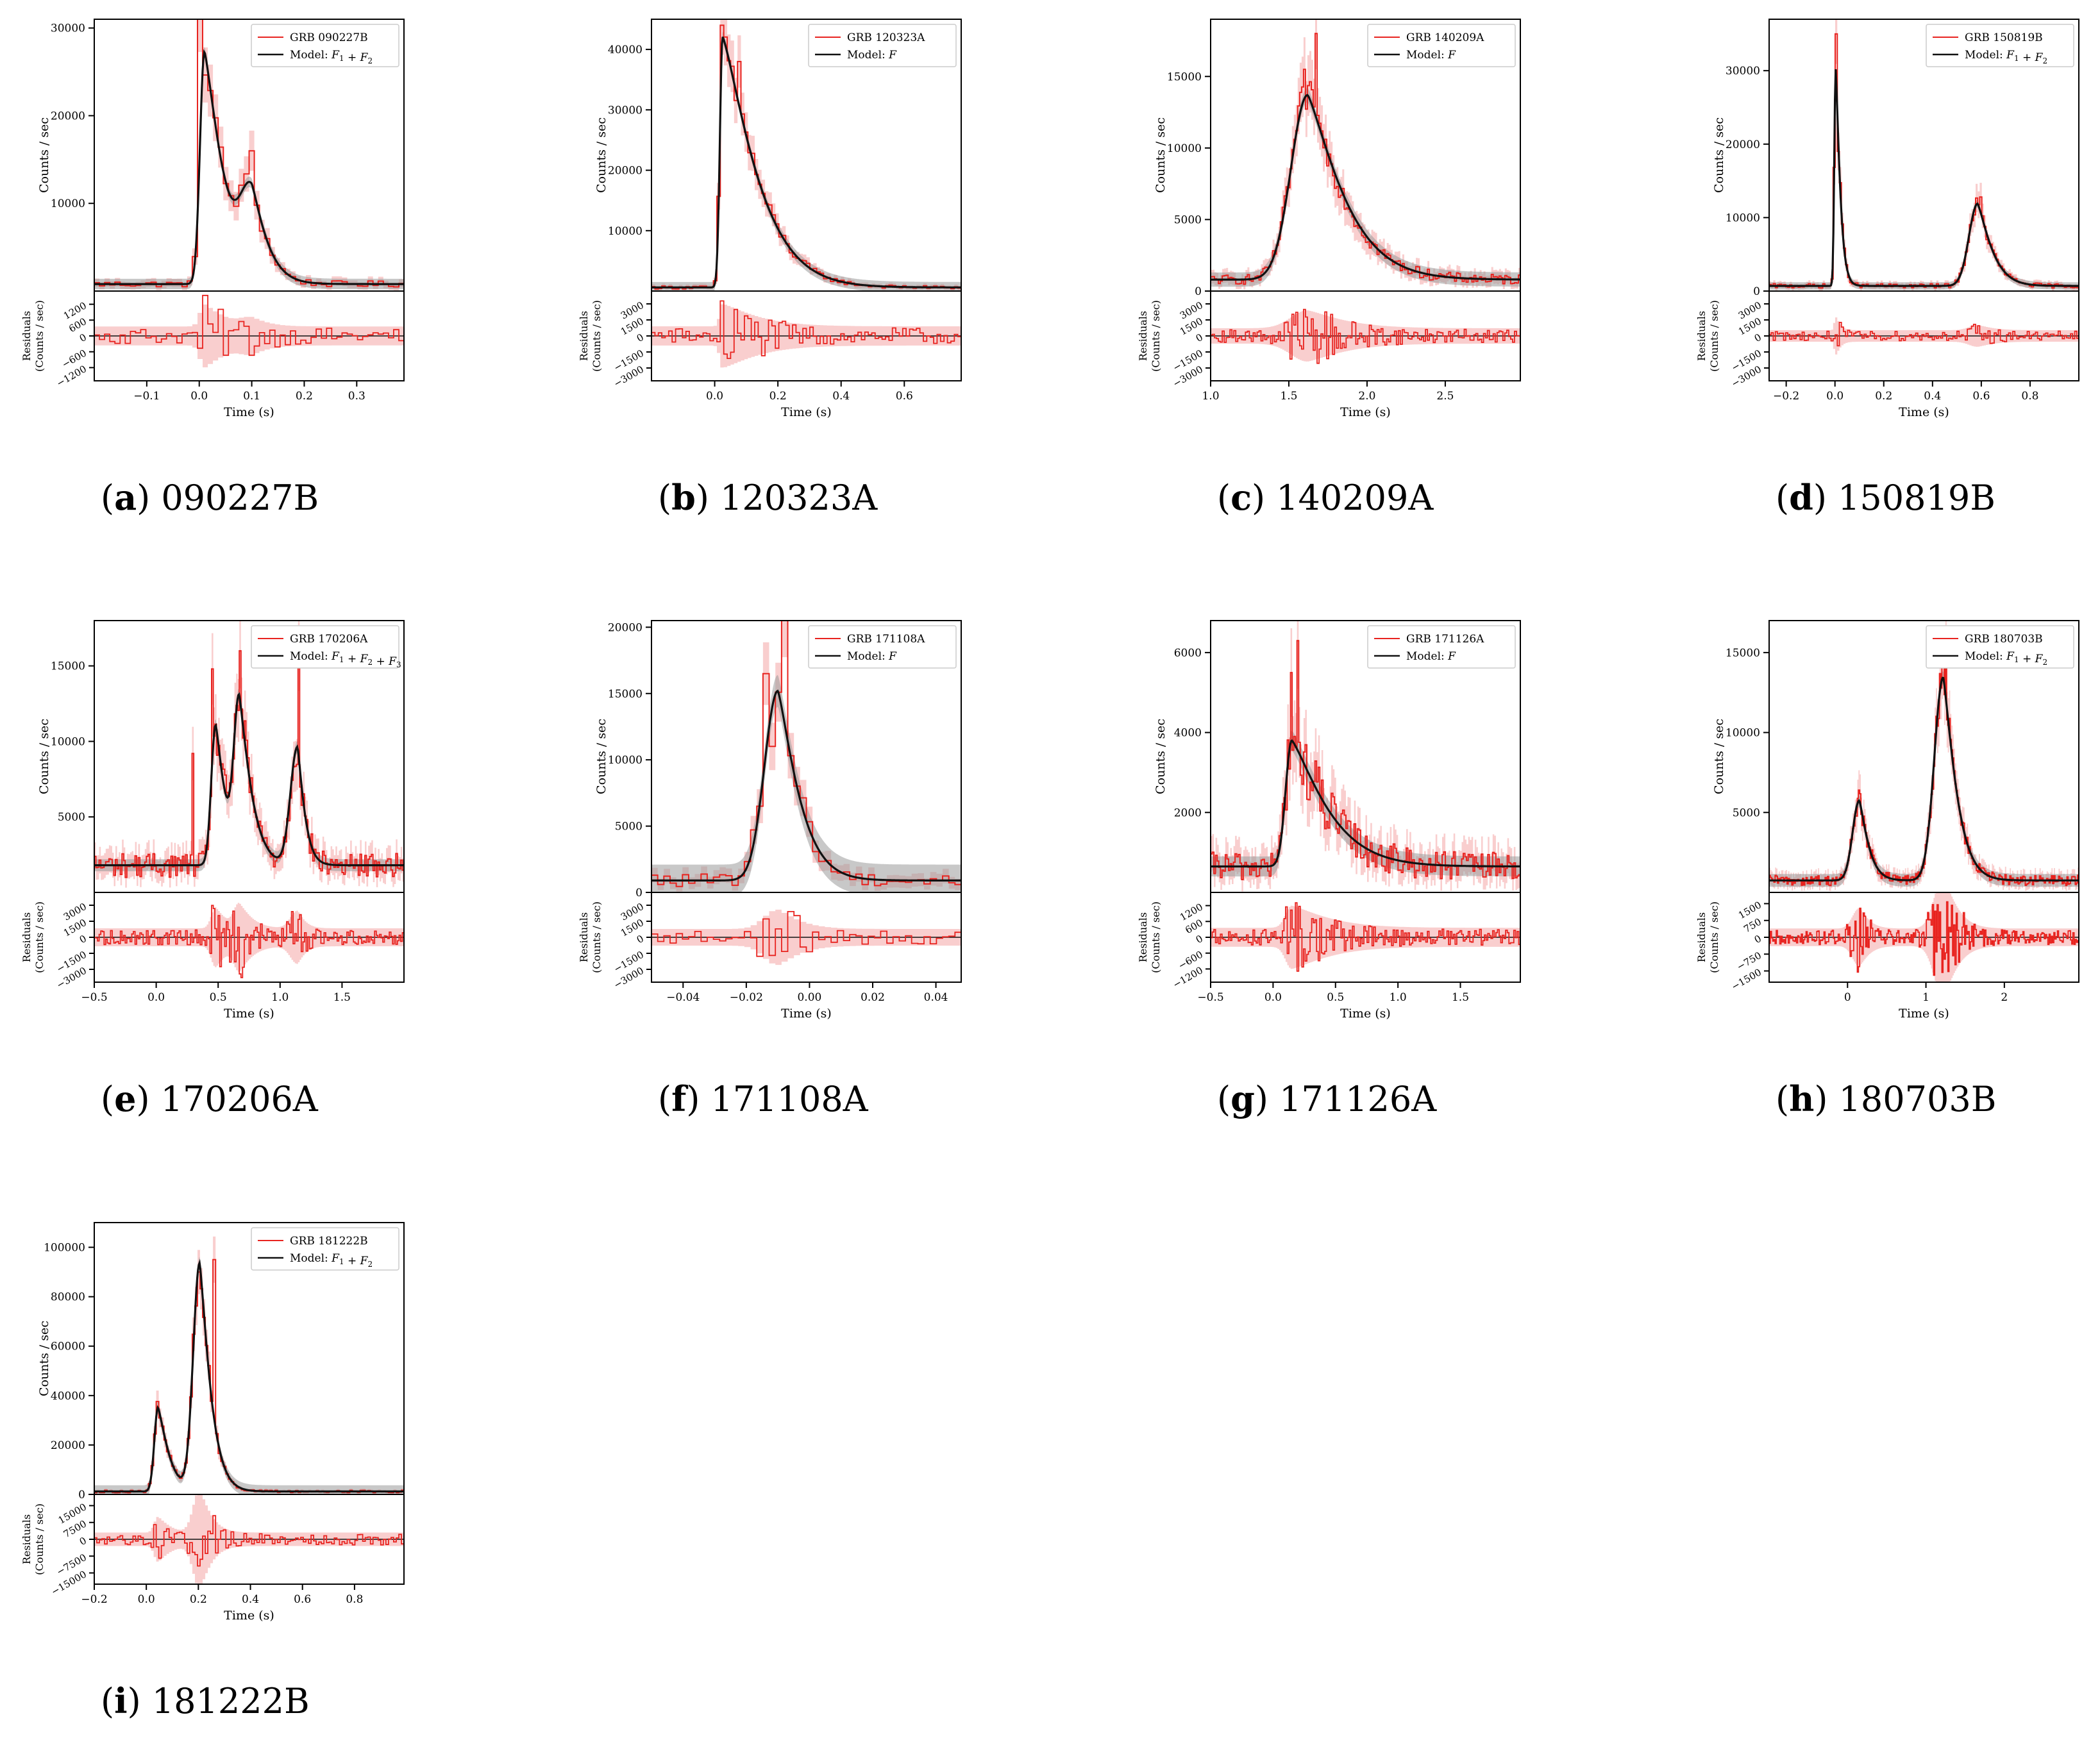 This screenshot has height=1747, width=2100. What do you see at coordinates (94, 998) in the screenshot?
I see `x-tick-label: −0.5` at bounding box center [94, 998].